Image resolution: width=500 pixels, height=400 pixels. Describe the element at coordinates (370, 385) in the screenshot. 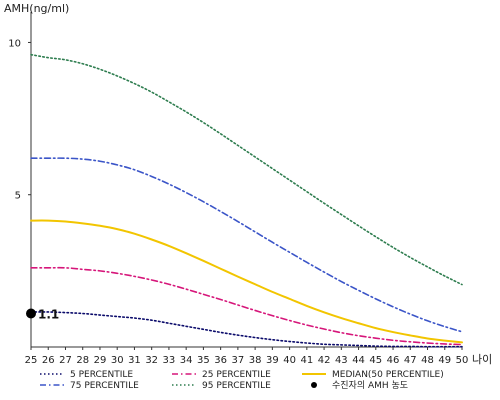

I see `legend-label: 수진자의 AMH 농도` at that location.